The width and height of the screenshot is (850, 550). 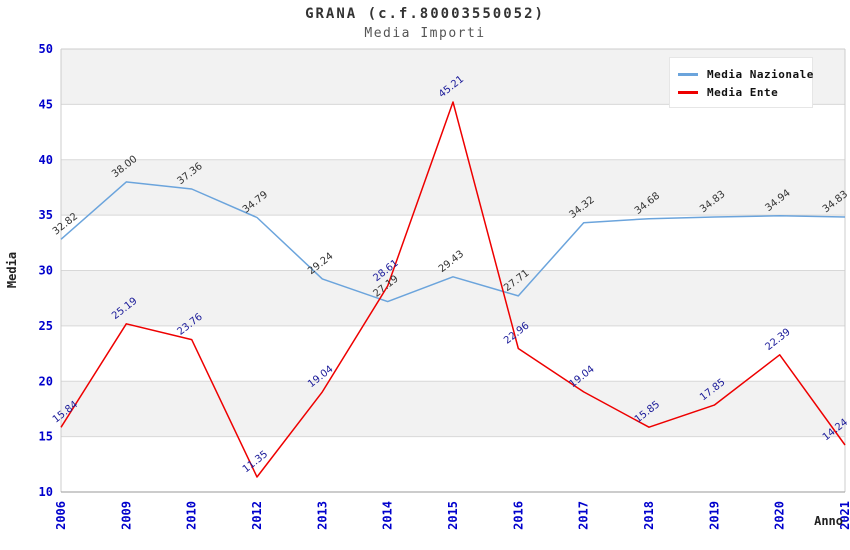 What do you see at coordinates (688, 92) in the screenshot?
I see `media-ente-line-swatch` at bounding box center [688, 92].